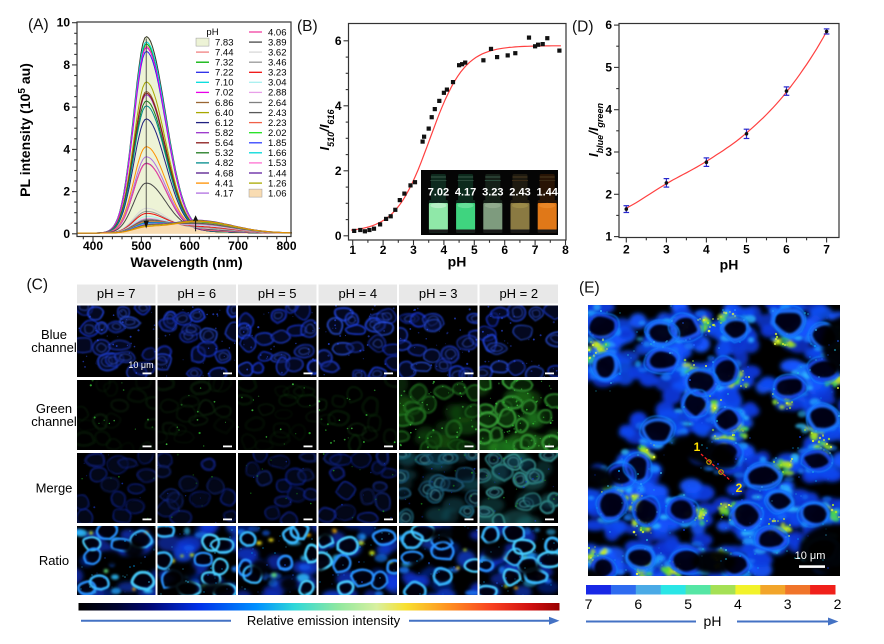 This screenshot has height=644, width=884. What do you see at coordinates (277, 83) in the screenshot?
I see `svg-text: 3.04` at bounding box center [277, 83].